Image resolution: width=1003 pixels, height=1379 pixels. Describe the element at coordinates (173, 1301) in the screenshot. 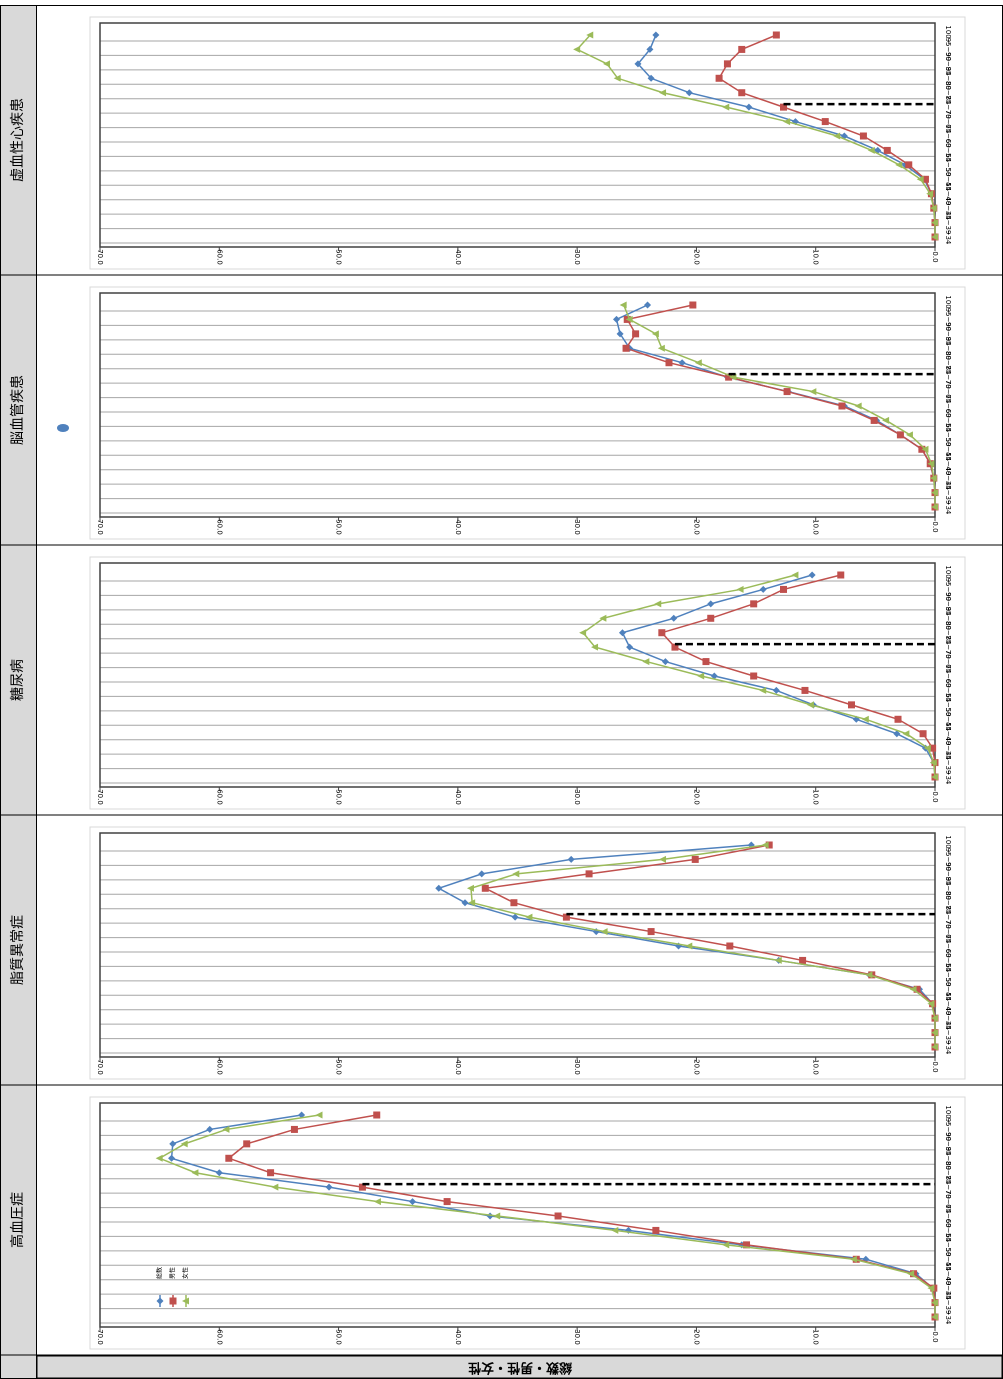

I see `legend-marker` at that location.